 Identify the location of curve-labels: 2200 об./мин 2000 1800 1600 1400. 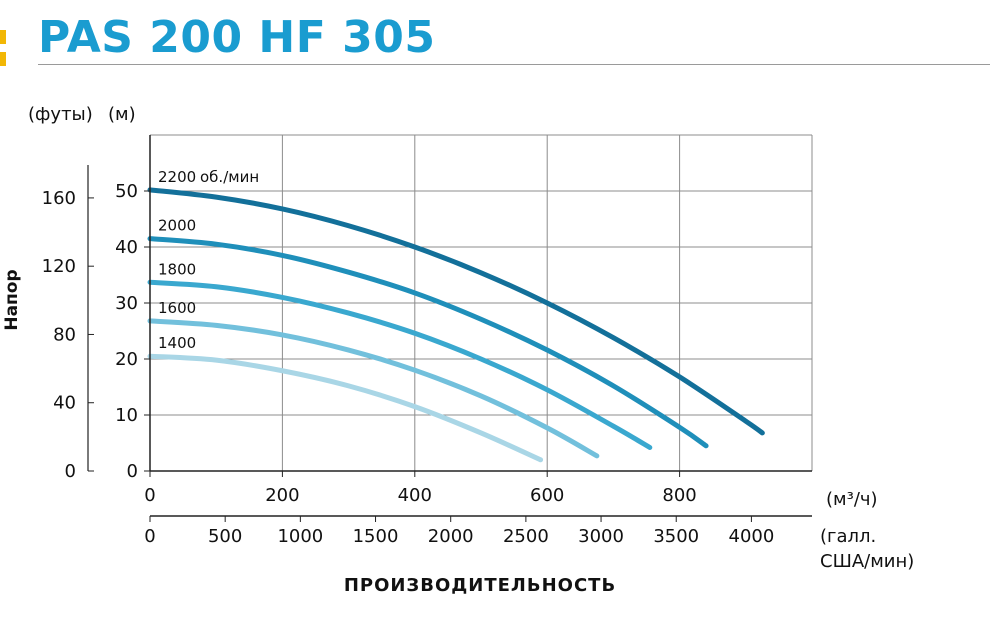
(208, 260).